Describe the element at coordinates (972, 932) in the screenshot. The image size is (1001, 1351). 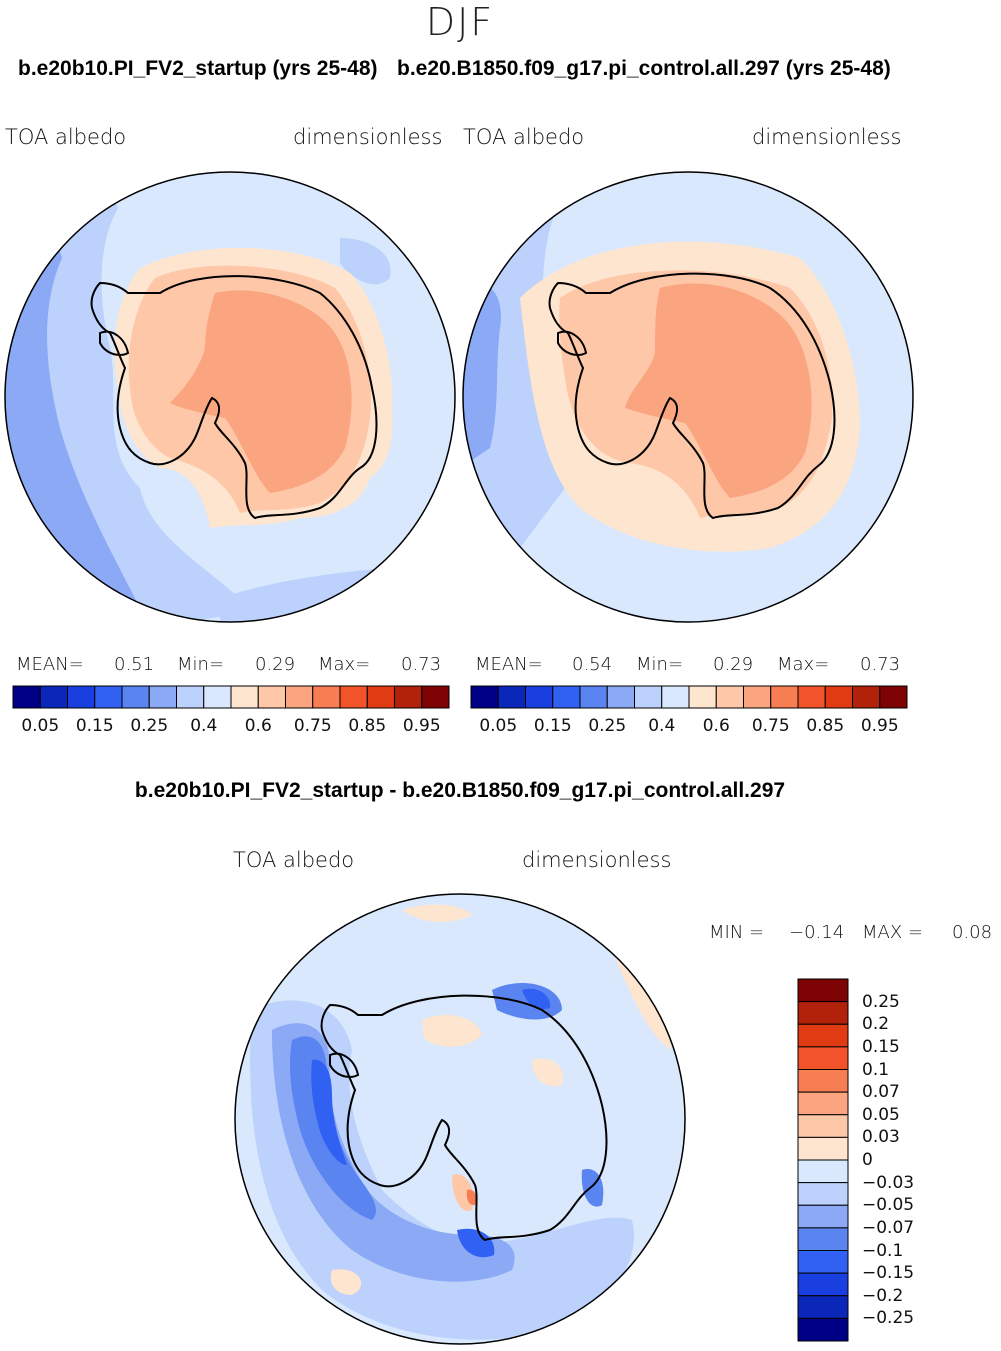
I see `diff-max-value: 0.08` at that location.